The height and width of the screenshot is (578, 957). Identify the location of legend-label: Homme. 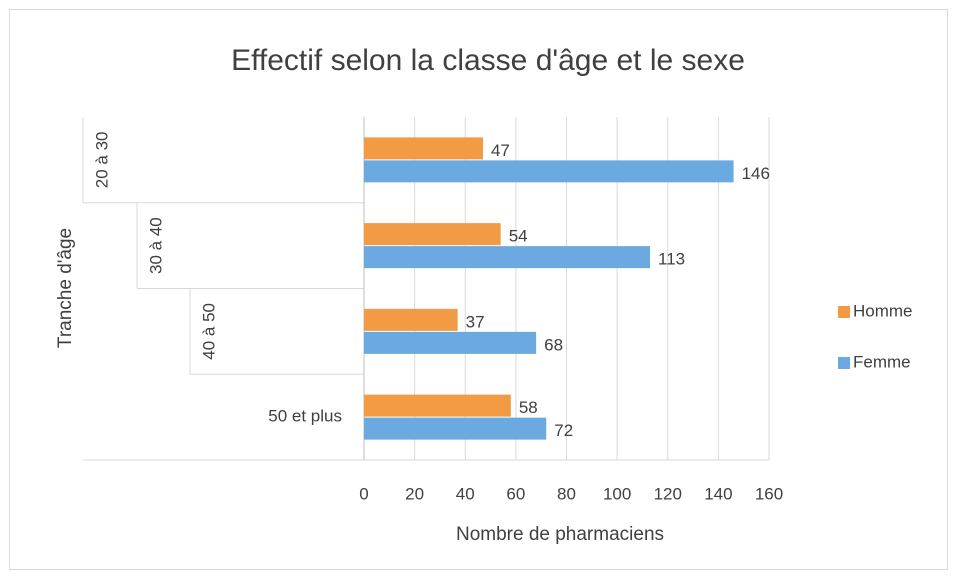
(883, 310).